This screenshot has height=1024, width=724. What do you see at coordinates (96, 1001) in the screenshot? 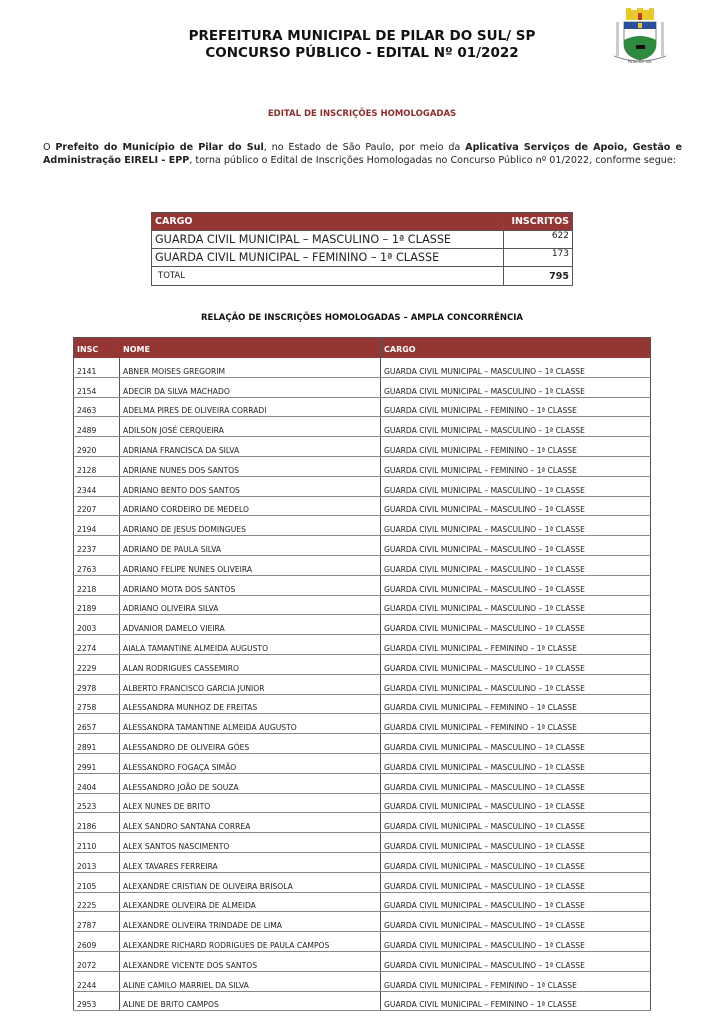
I see `insc-cell: 2953` at bounding box center [96, 1001].